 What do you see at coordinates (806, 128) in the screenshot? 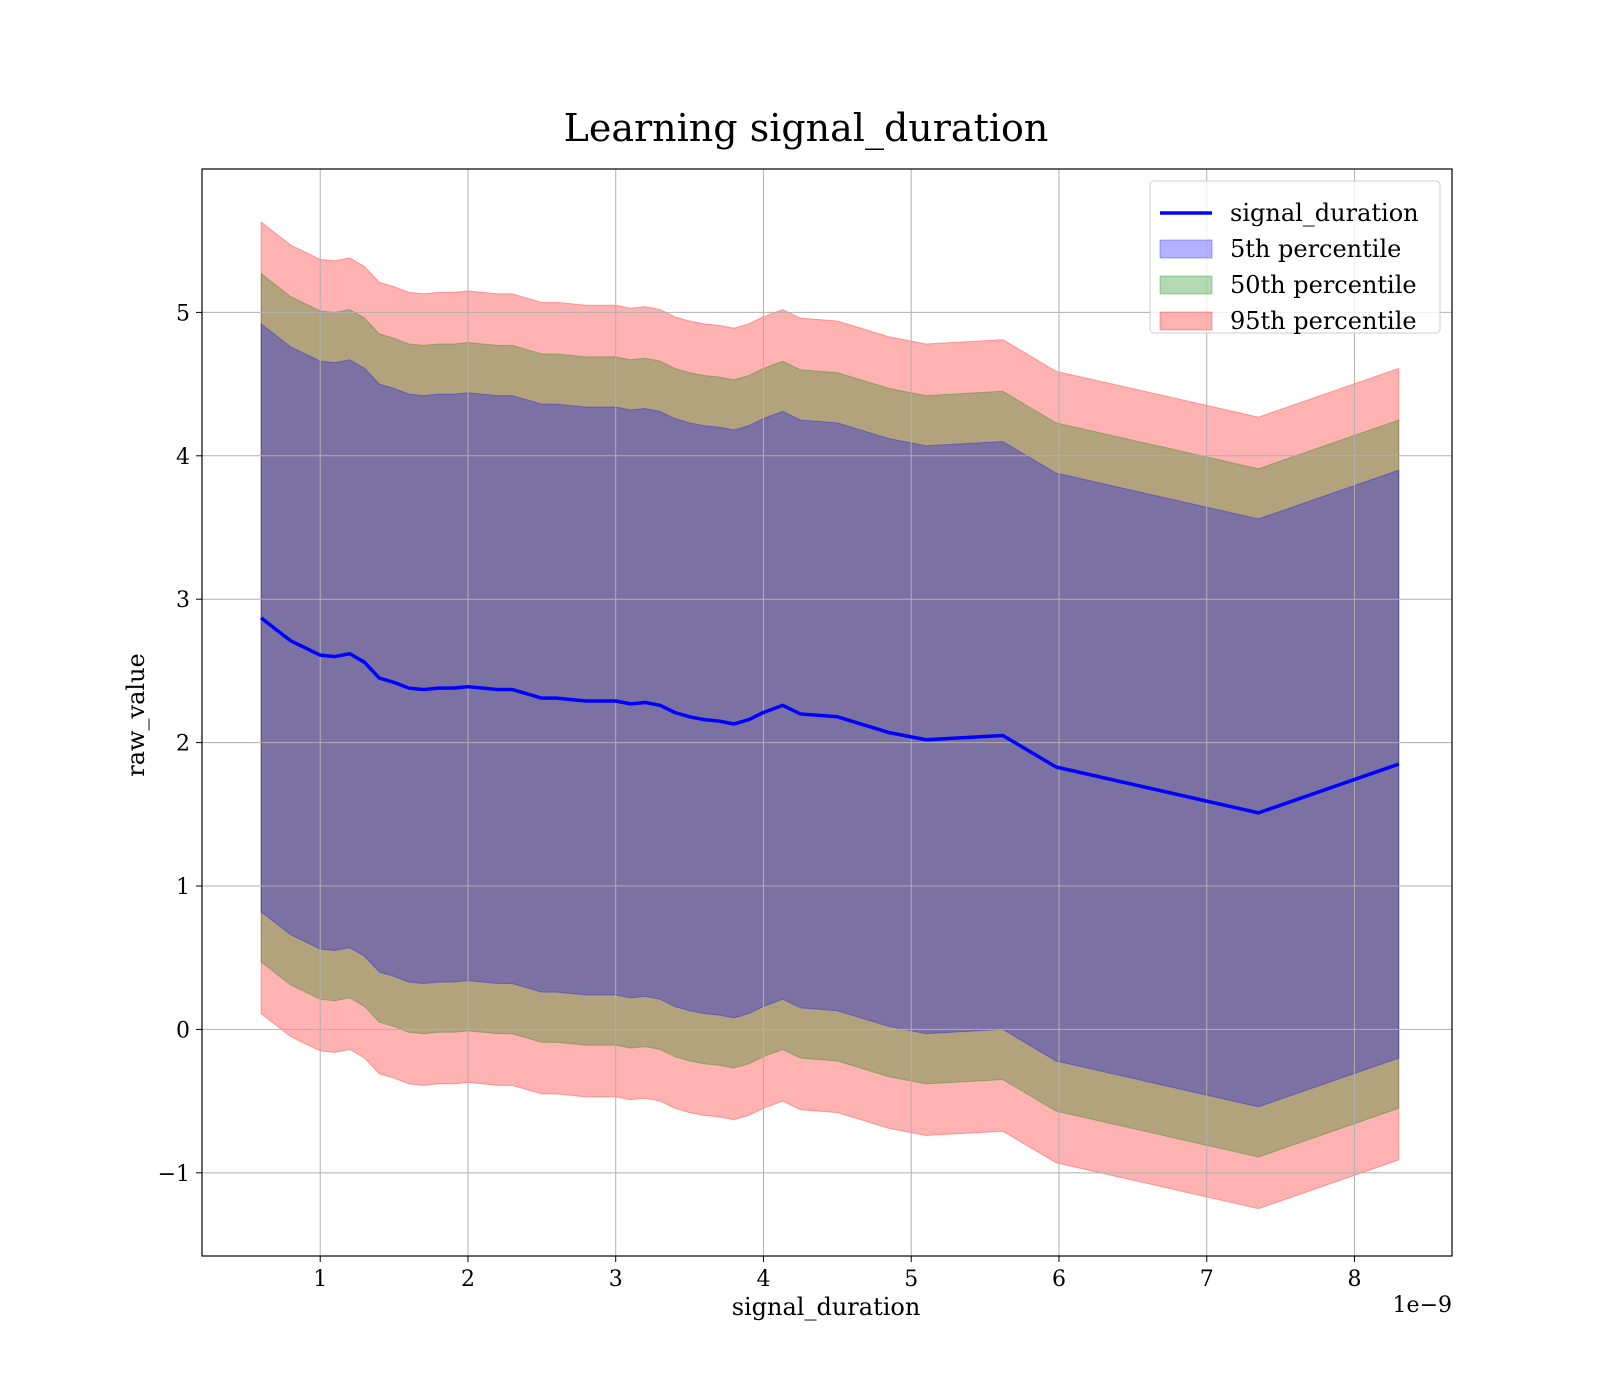
I see `chart-title: Learning signal_duration` at bounding box center [806, 128].